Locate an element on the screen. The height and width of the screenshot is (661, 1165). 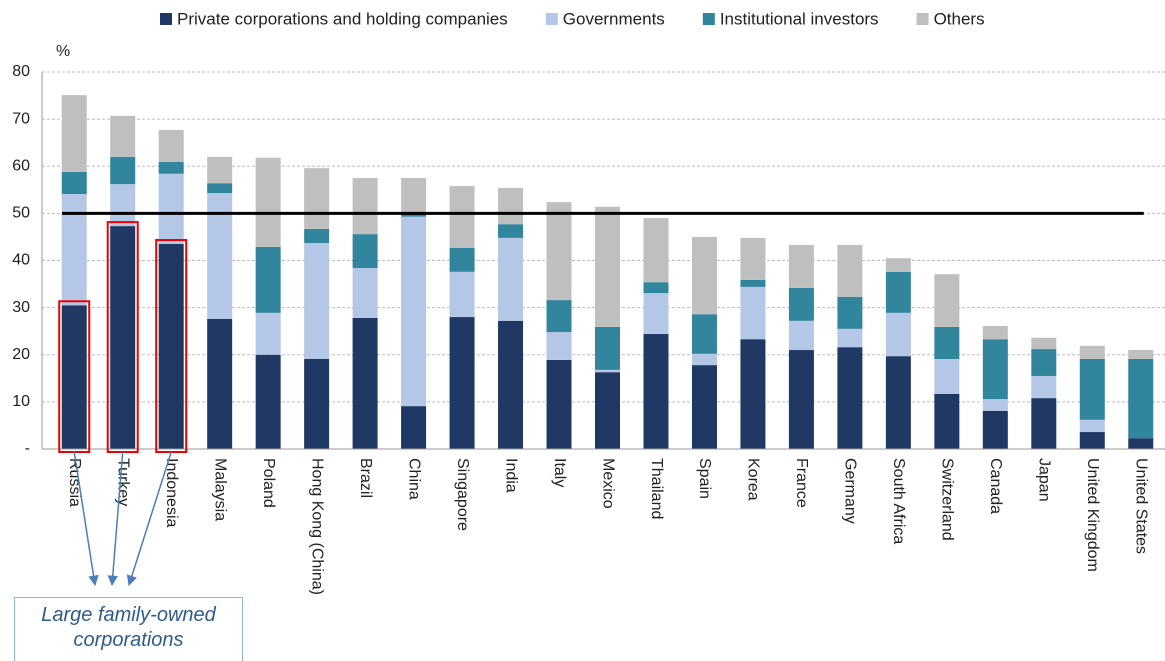
x-tick-label: Switzerland is located at coordinates (947, 499).